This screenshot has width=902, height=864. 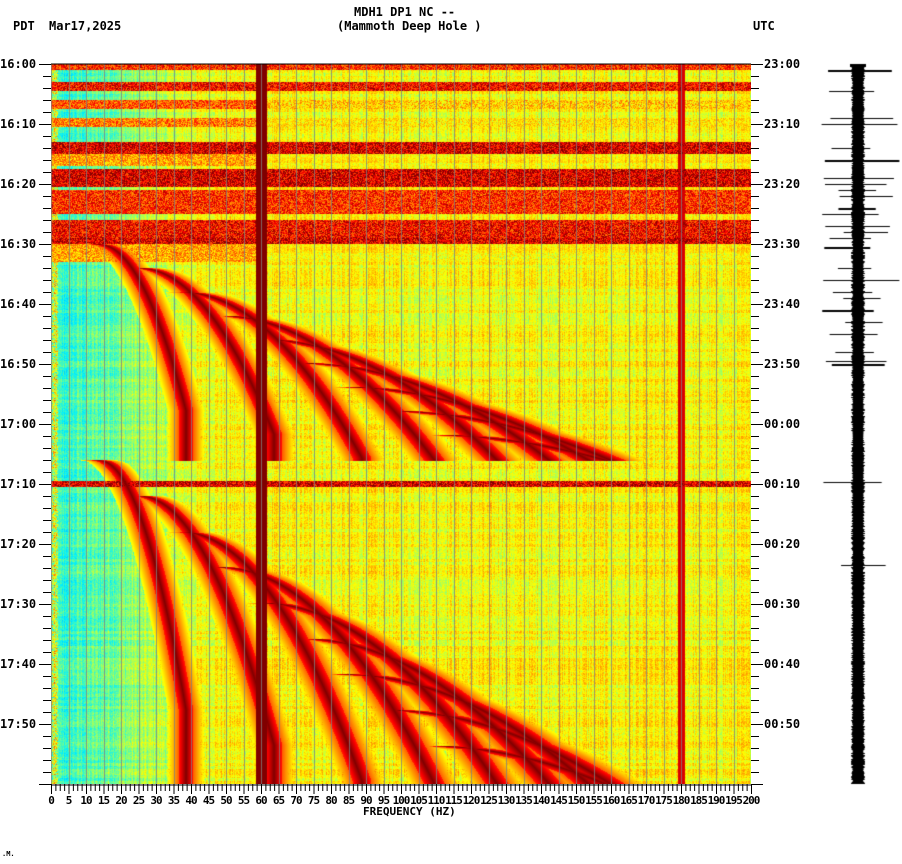 I want to click on x-tick-label: 15, so click(x=103, y=800).